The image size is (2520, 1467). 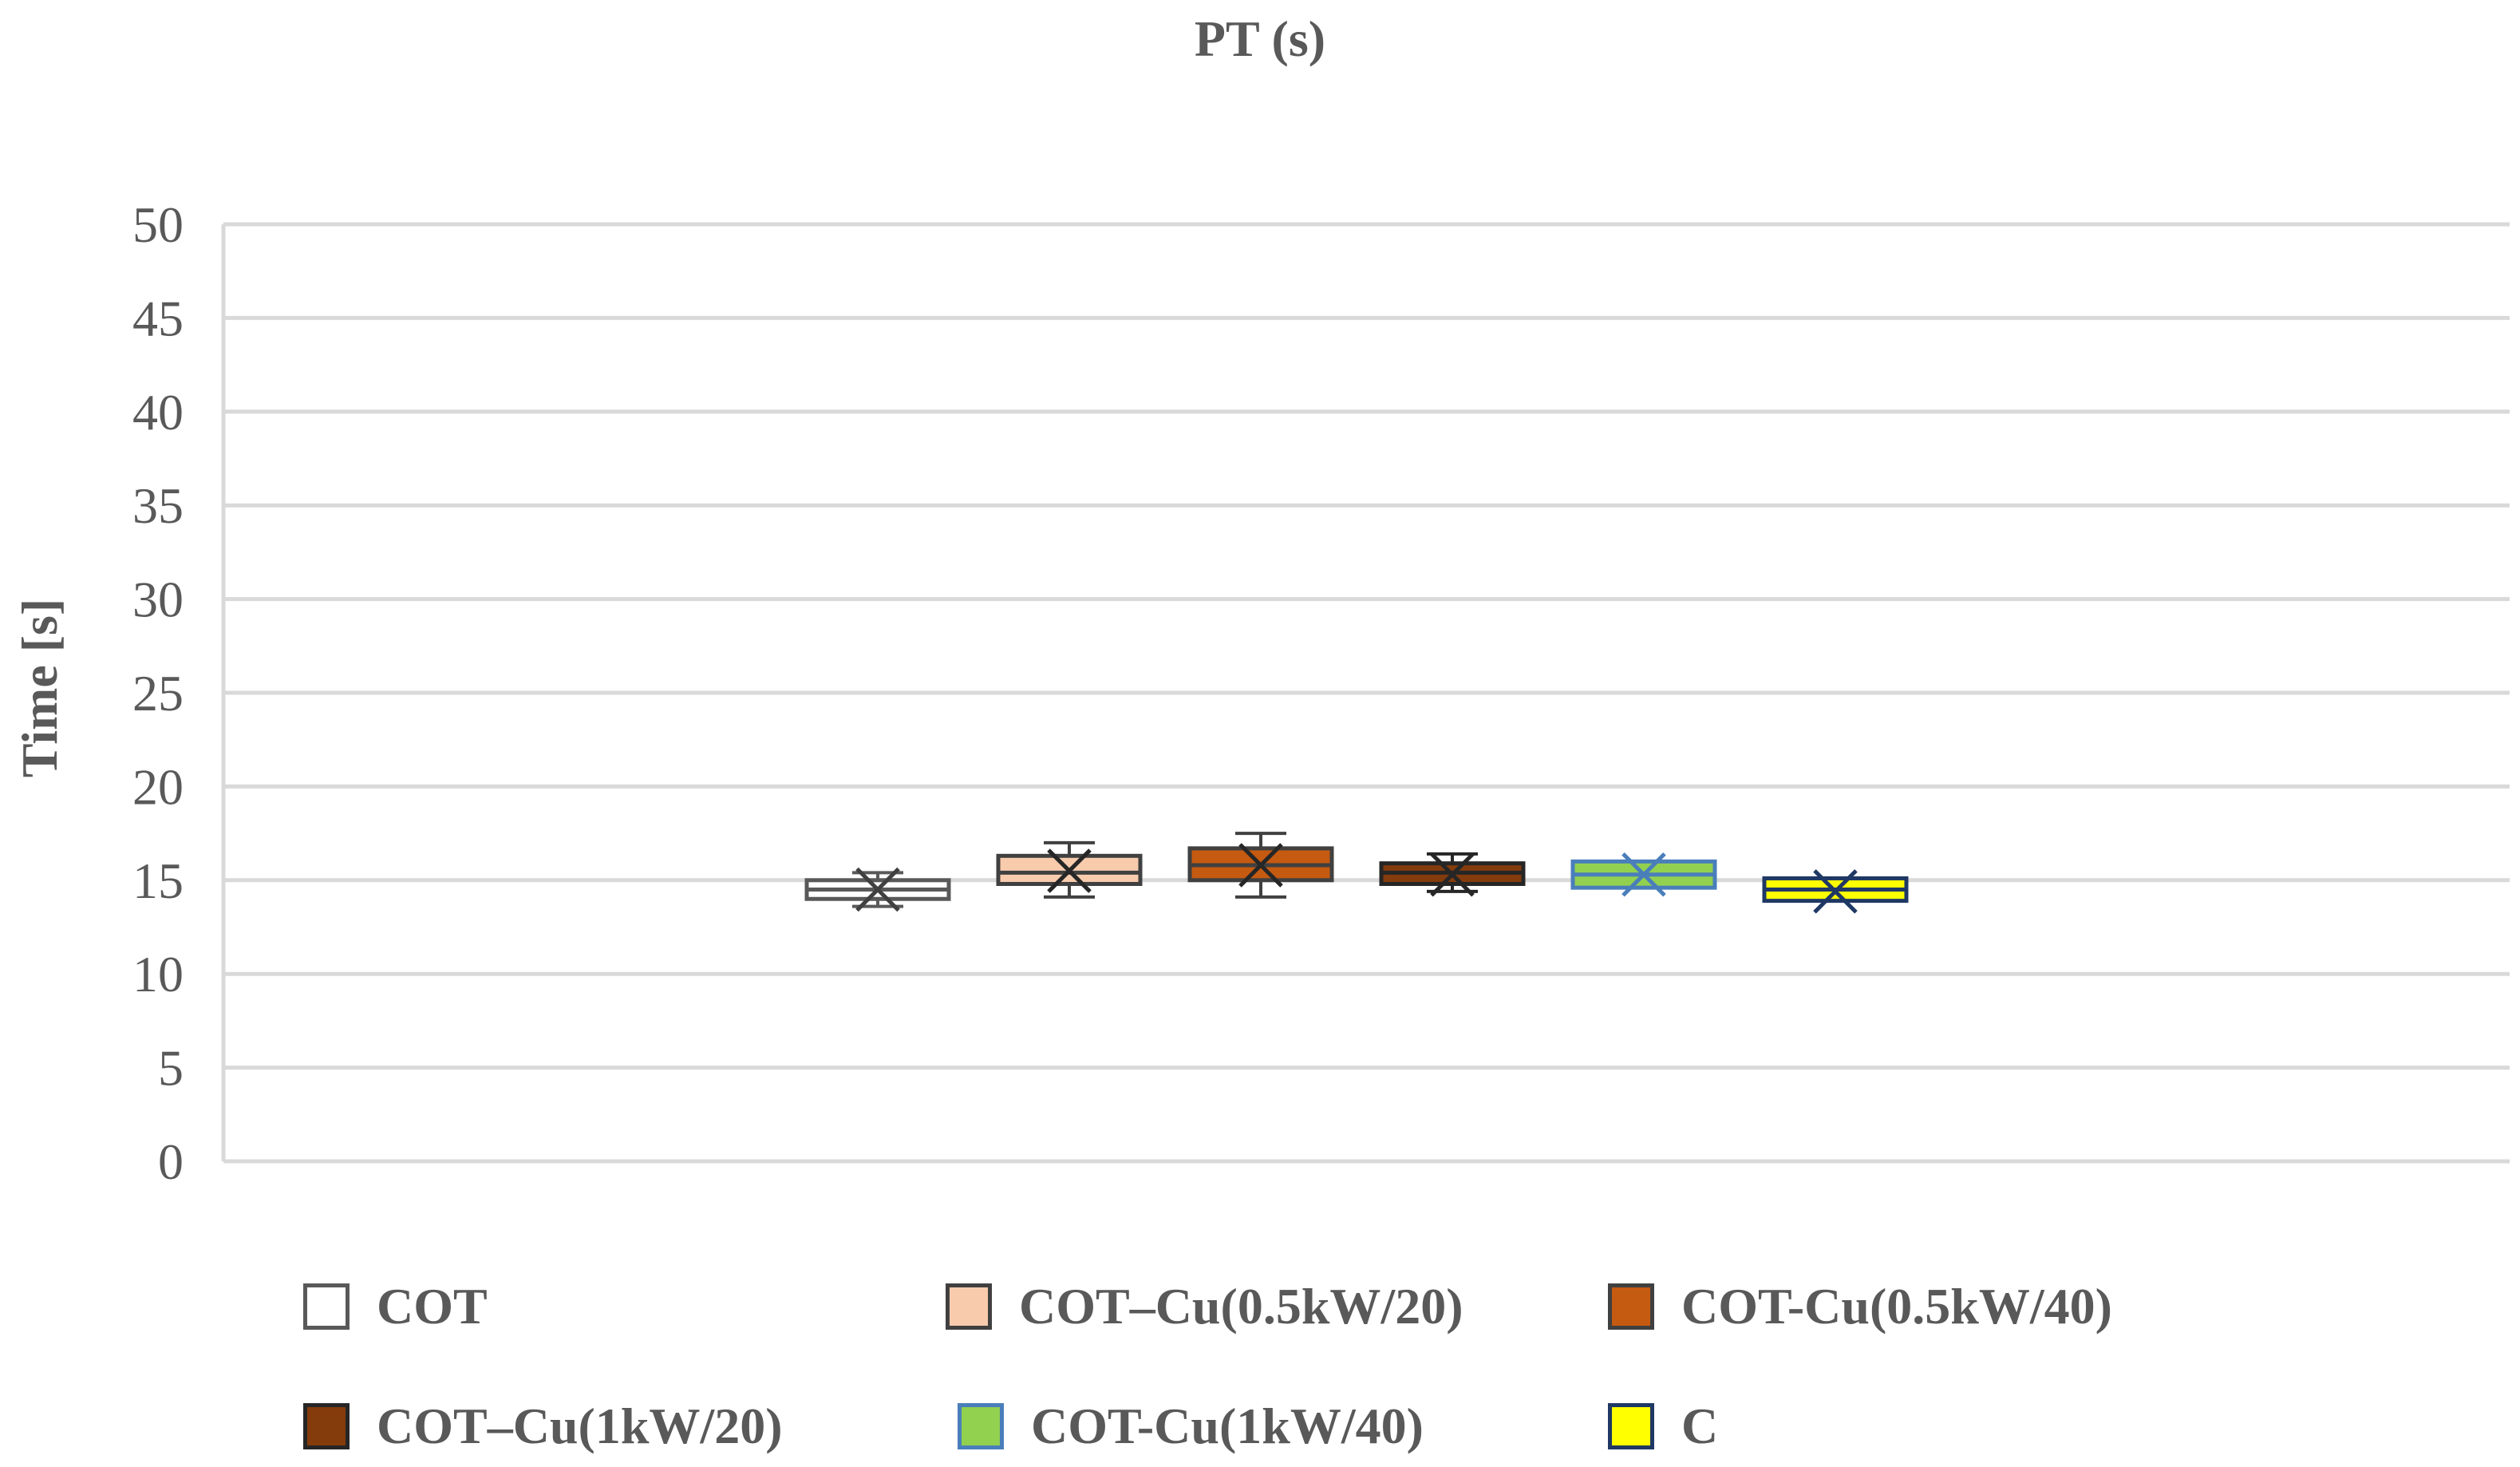 I want to click on y-tick-label: 5, so click(x=171, y=1068).